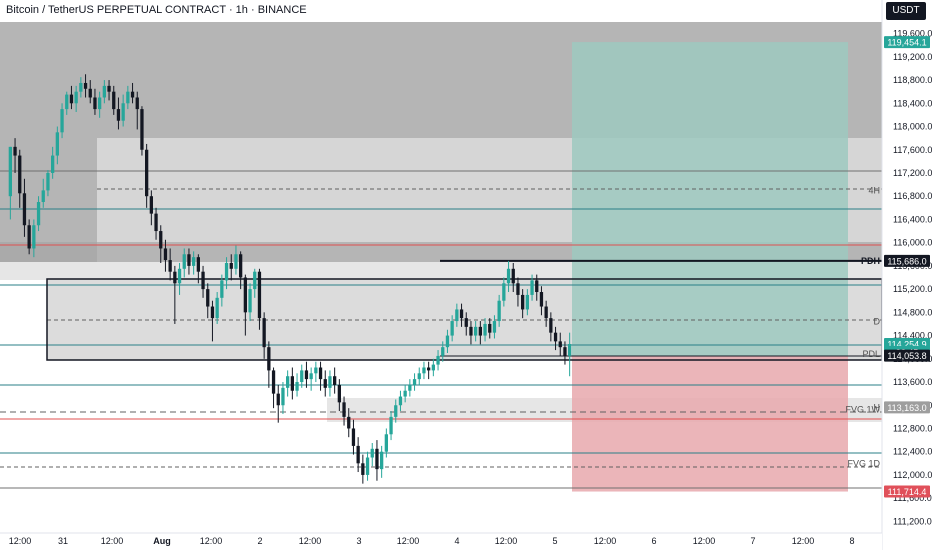 The width and height of the screenshot is (932, 550). I want to click on htf-zone-extension, so click(48, 252).